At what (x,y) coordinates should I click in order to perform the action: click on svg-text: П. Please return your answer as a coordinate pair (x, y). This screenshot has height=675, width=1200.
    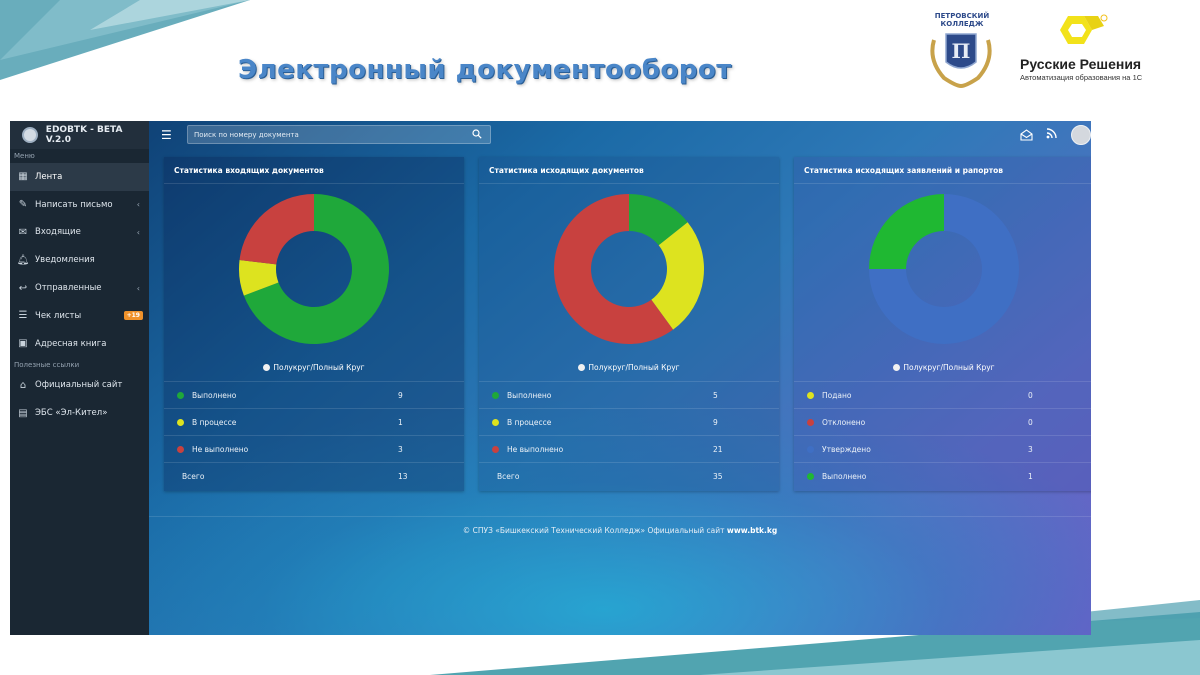
    Looking at the image, I should click on (961, 51).